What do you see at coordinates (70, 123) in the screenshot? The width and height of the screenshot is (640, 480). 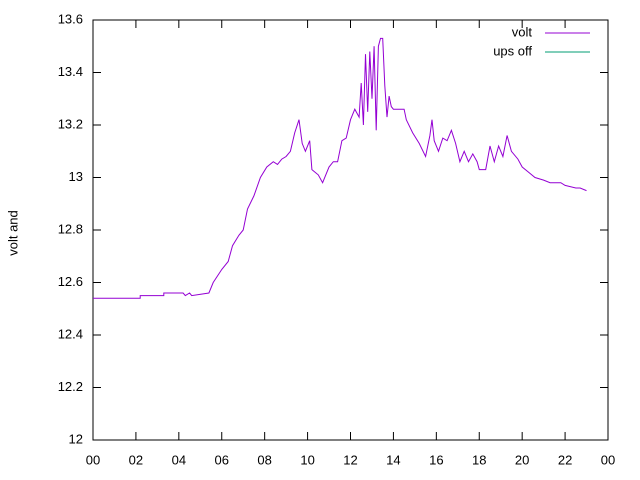 I see `y-tick-label: 13.2` at bounding box center [70, 123].